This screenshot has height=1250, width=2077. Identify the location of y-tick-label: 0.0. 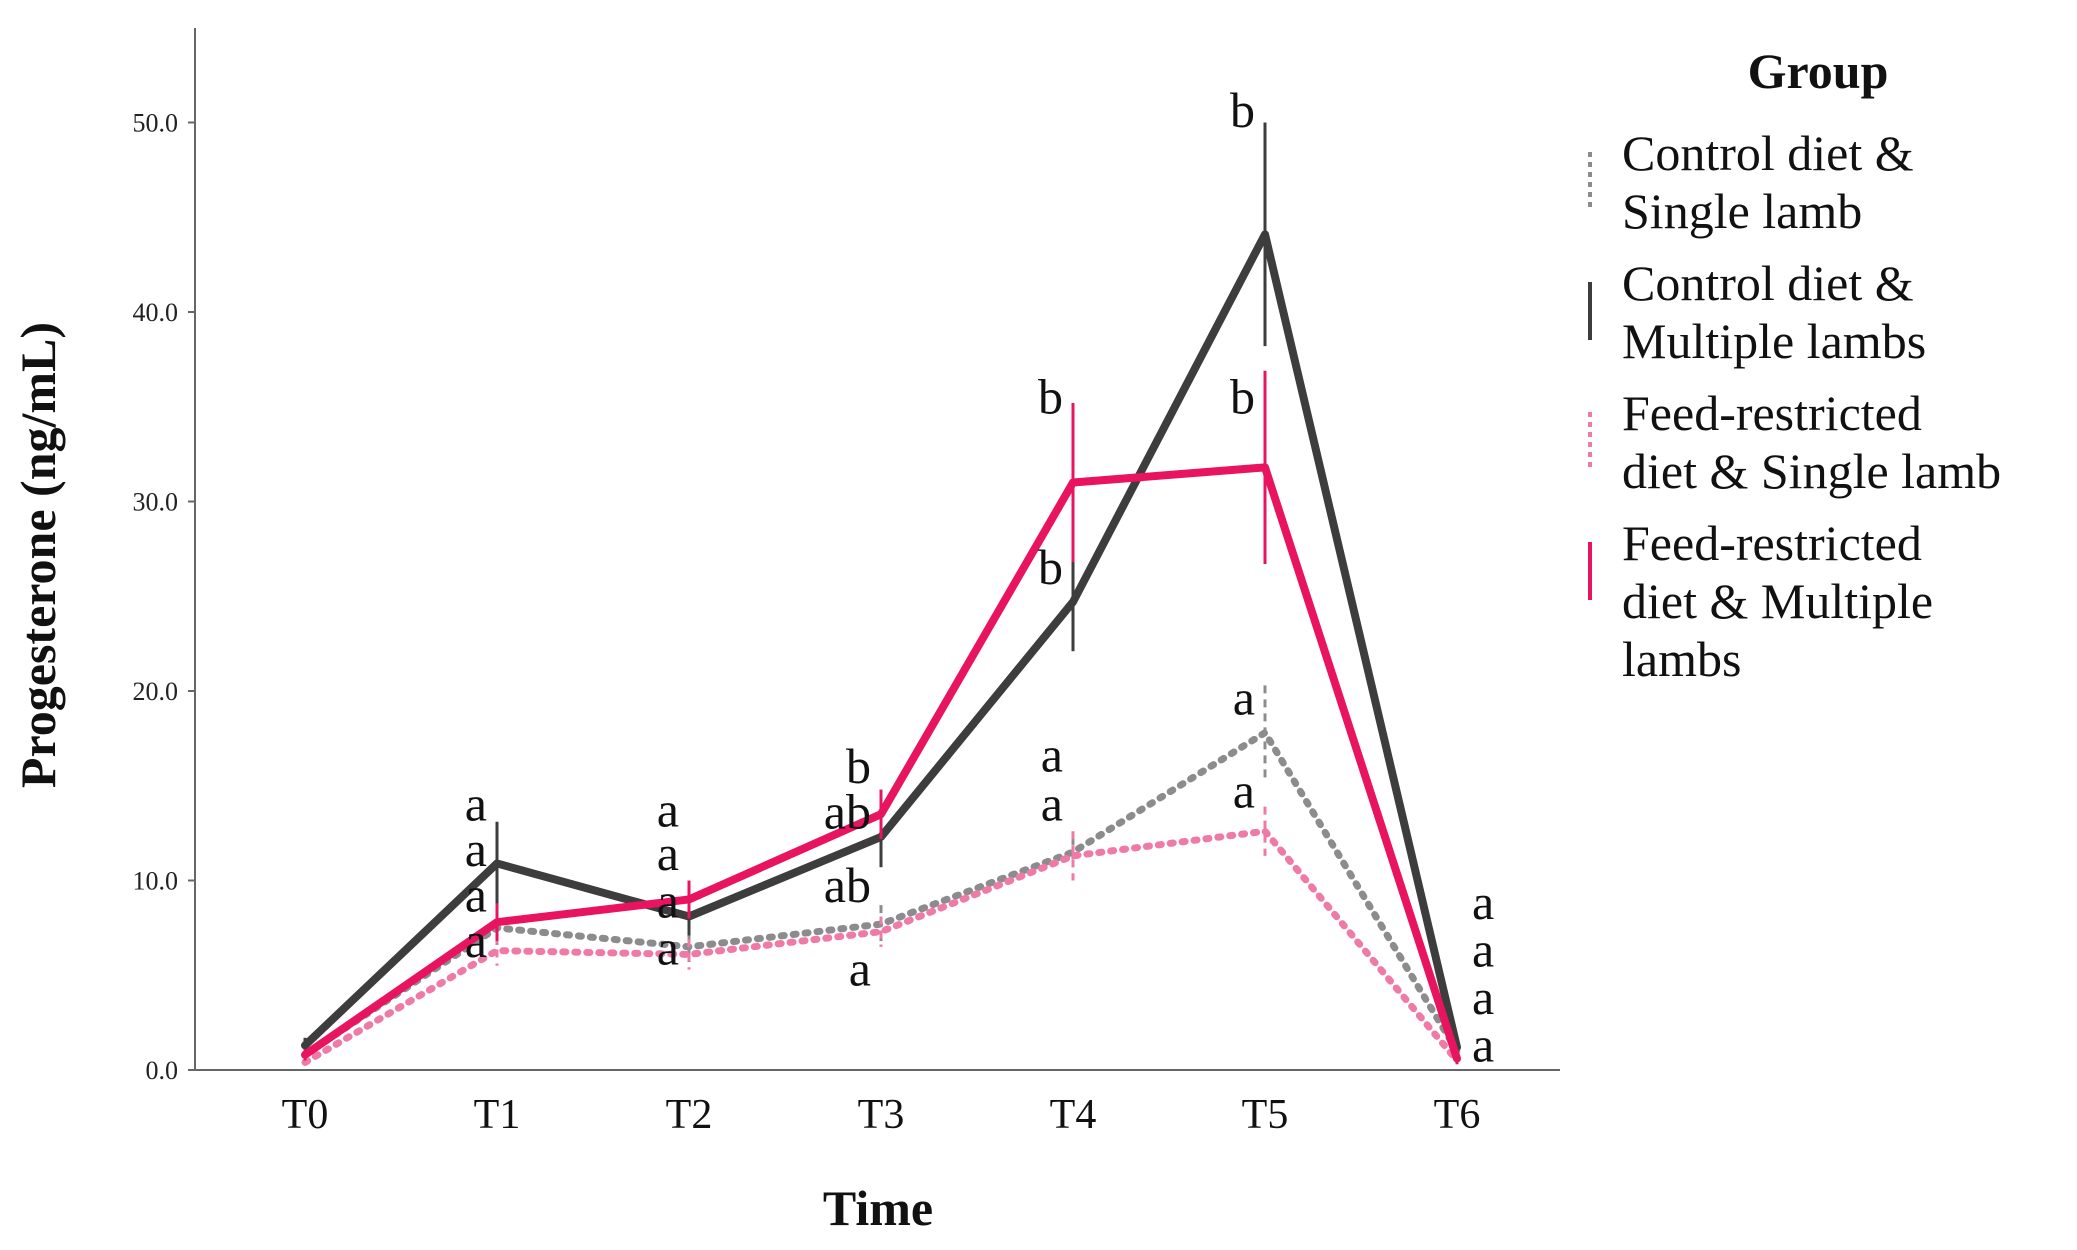
(162, 1070).